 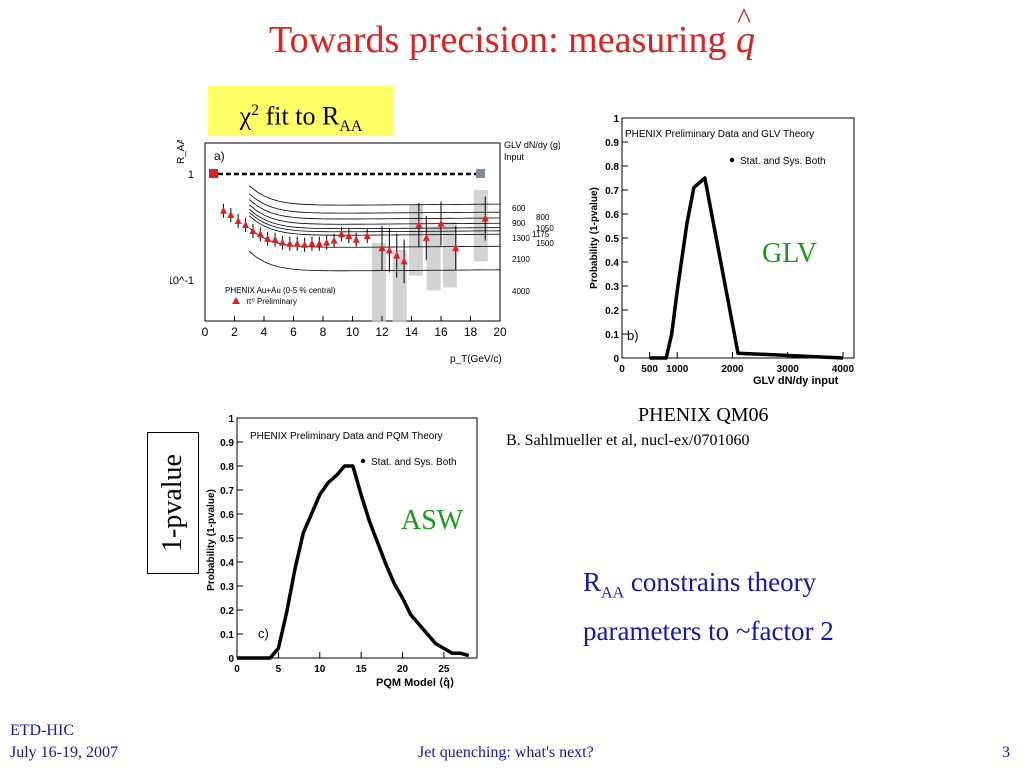 What do you see at coordinates (514, 157) in the screenshot?
I see `raa-input-label-2: Input` at bounding box center [514, 157].